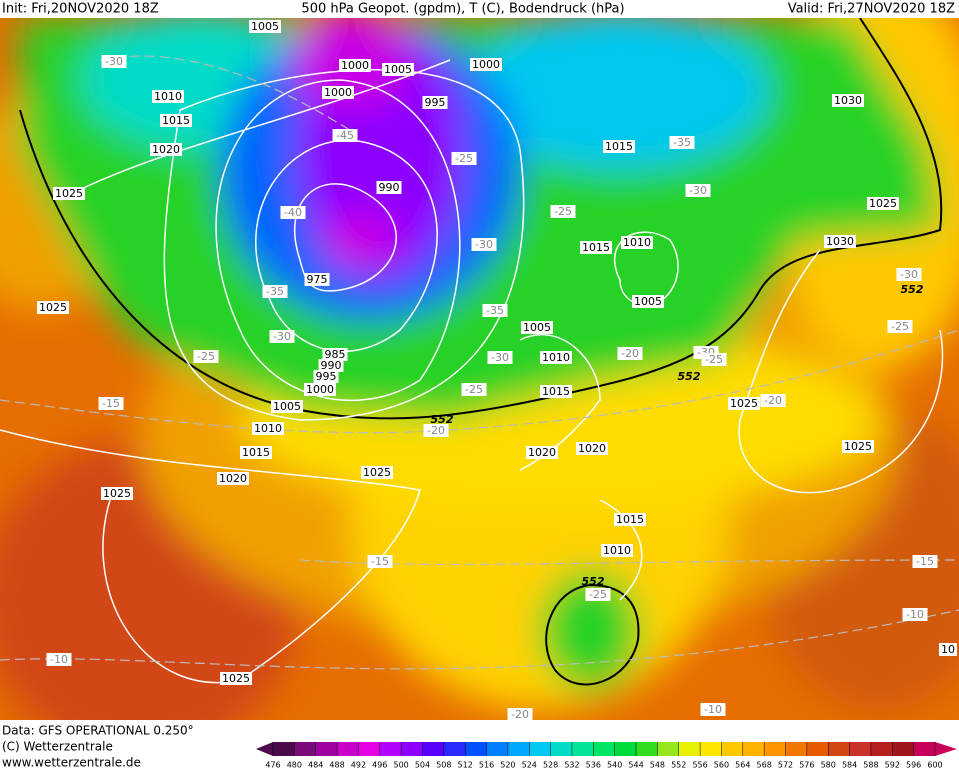 Image resolution: width=959 pixels, height=774 pixels. Describe the element at coordinates (317, 279) in the screenshot. I see `isobar-label: 975` at that location.